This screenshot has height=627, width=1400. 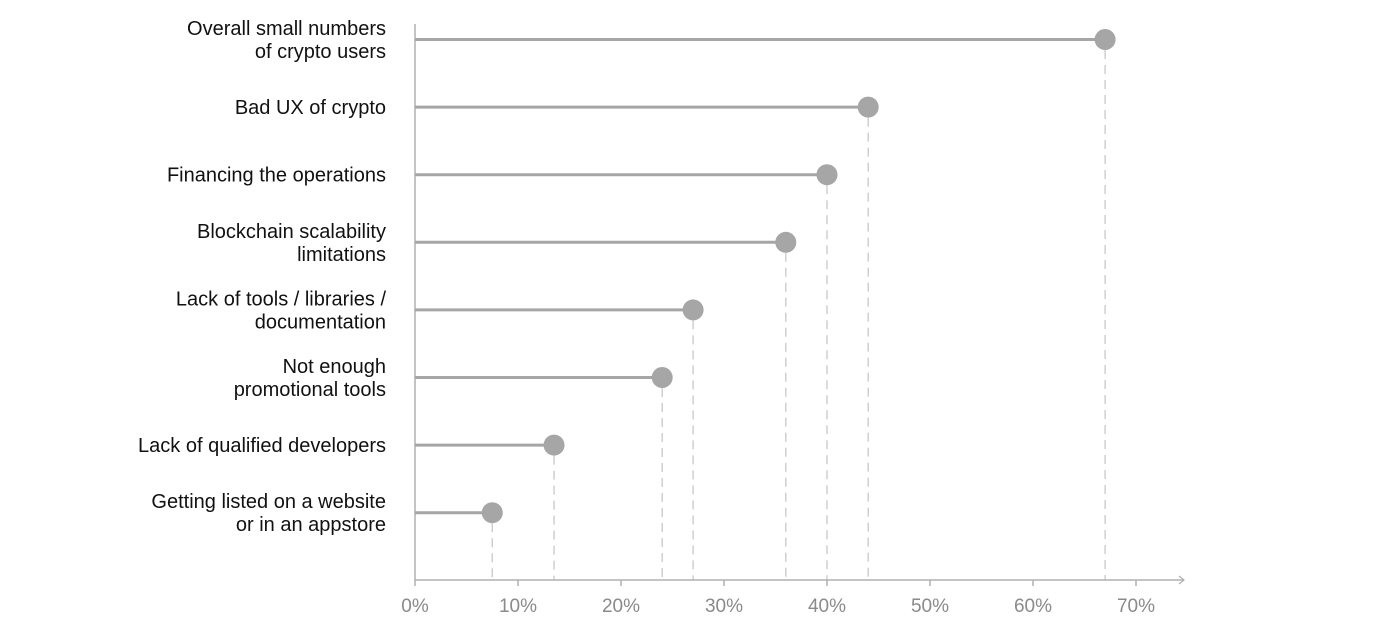 I want to click on x-tick-label: 40%, so click(x=827, y=606).